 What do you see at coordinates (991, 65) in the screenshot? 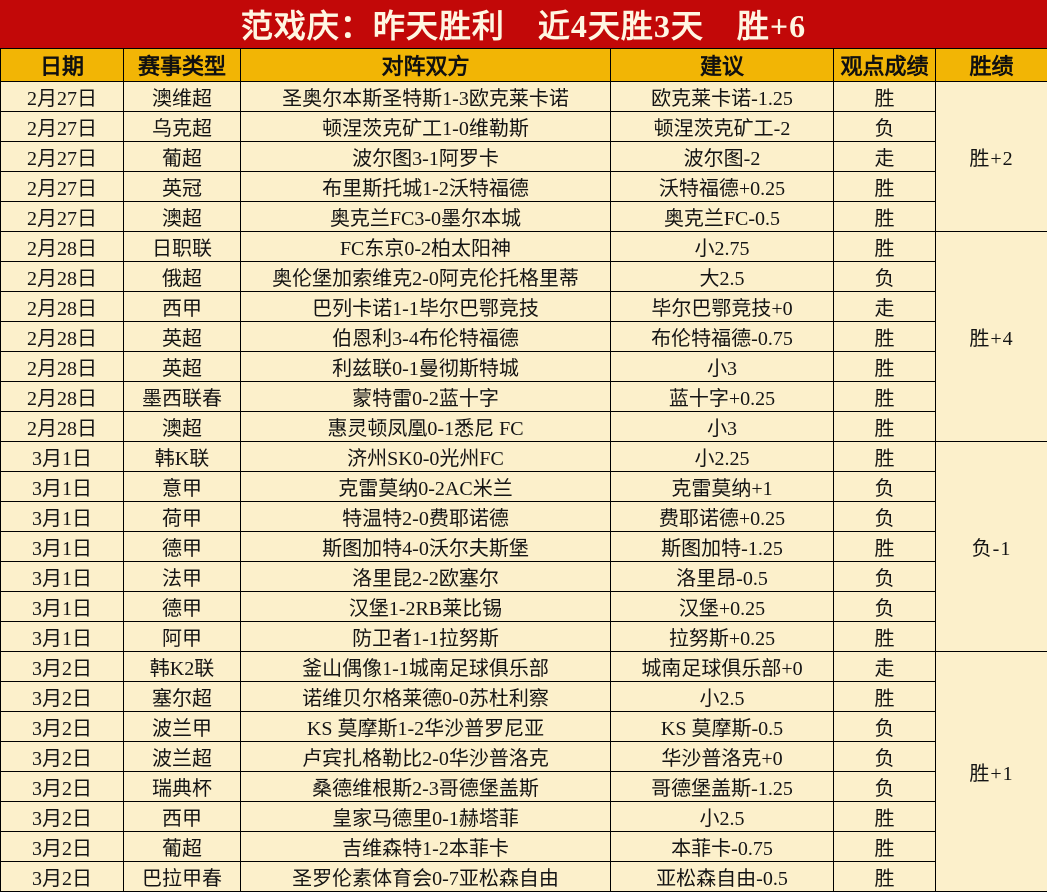
I see `col-header-record: 胜绩` at bounding box center [991, 65].